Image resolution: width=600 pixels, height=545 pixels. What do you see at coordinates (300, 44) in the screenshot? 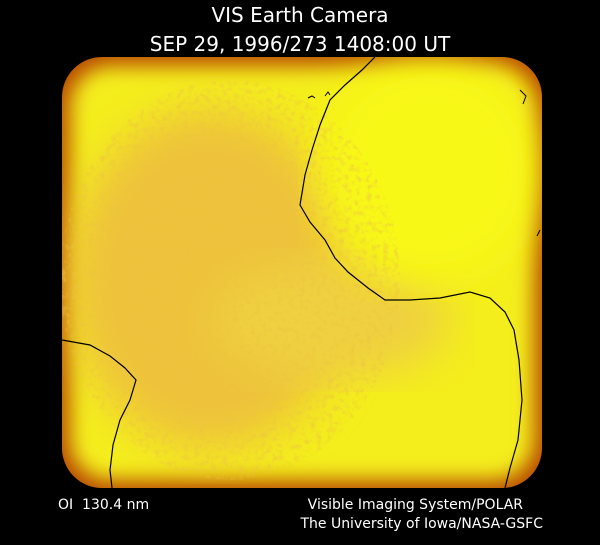
I see `timestamp: SEP 29, 1996/273 1408:00 UT` at bounding box center [300, 44].